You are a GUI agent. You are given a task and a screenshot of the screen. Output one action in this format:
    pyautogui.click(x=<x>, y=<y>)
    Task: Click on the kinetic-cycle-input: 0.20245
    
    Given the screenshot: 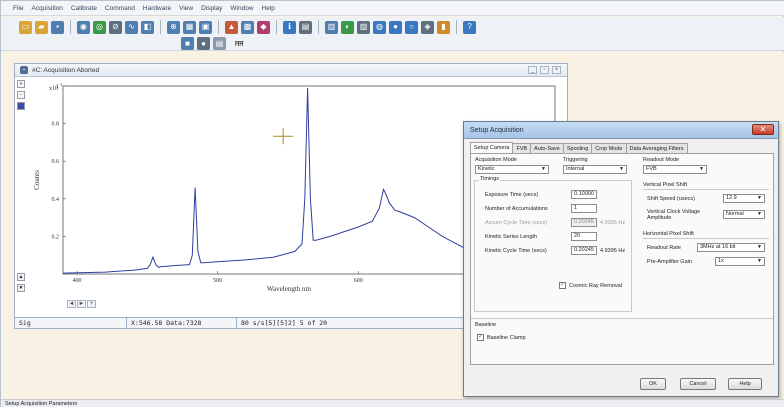 What is the action you would take?
    pyautogui.click(x=584, y=250)
    